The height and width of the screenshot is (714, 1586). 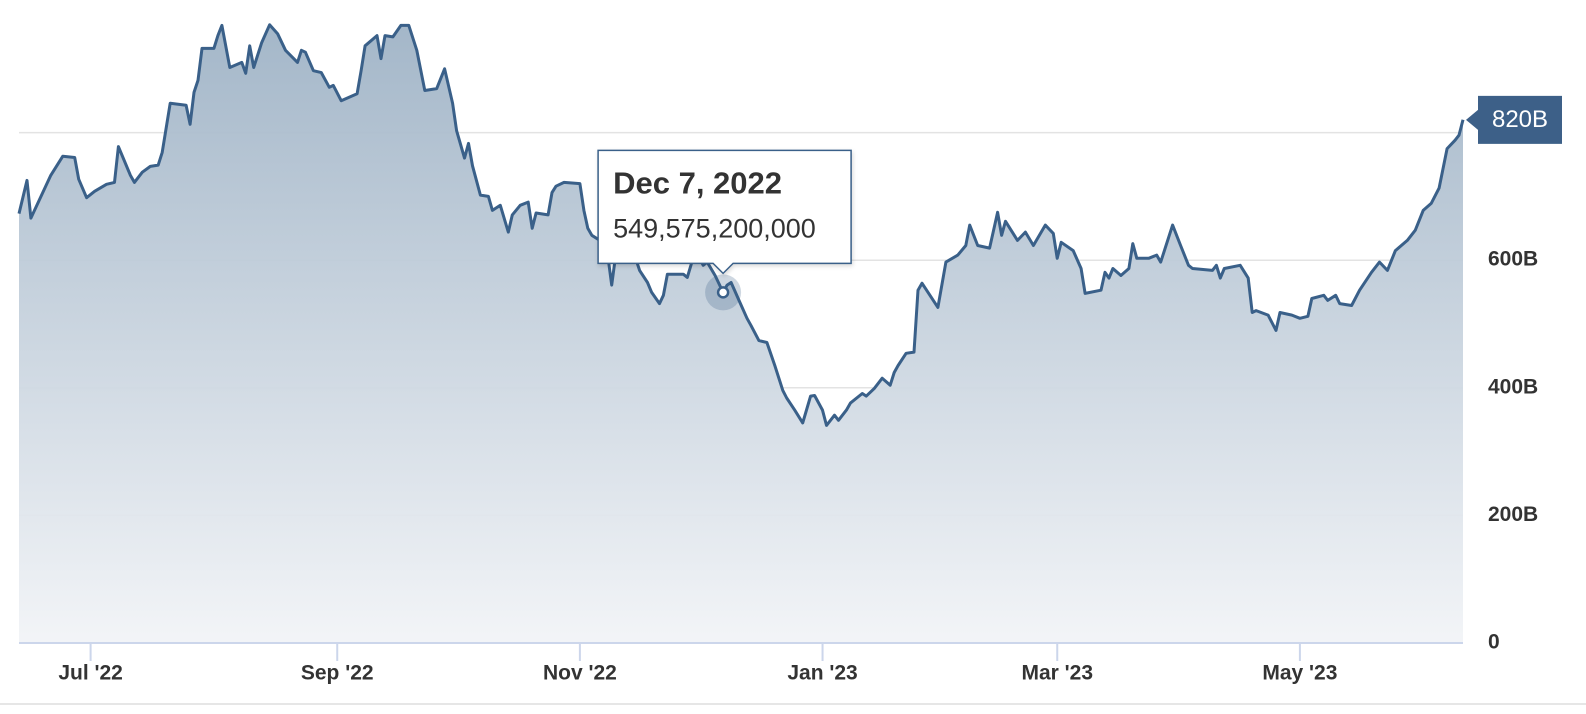 What do you see at coordinates (1513, 259) in the screenshot?
I see `y-tick-label: 600B` at bounding box center [1513, 259].